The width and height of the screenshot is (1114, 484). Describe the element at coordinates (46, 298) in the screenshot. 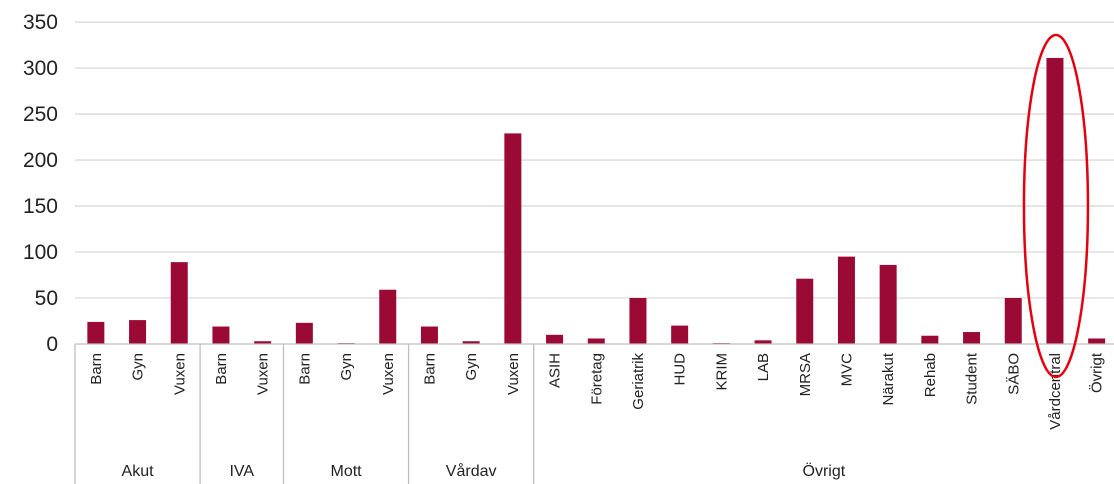

I see `y-tick-label: 50` at that location.